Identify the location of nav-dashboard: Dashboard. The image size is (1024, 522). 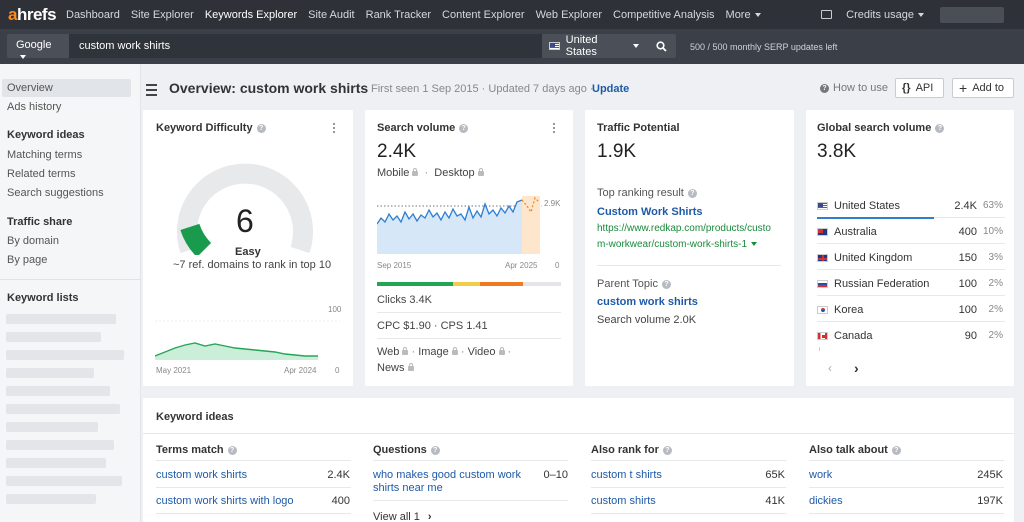
(93, 14).